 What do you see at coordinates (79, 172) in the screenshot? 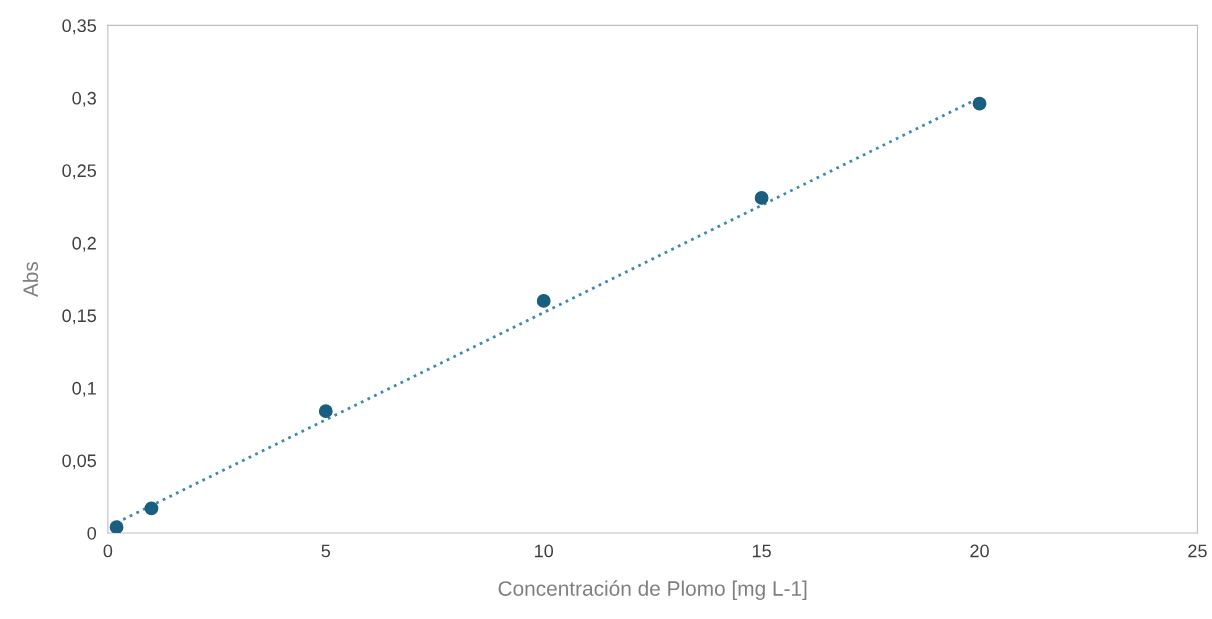
I see `y-tick-label: 0,25` at bounding box center [79, 172].